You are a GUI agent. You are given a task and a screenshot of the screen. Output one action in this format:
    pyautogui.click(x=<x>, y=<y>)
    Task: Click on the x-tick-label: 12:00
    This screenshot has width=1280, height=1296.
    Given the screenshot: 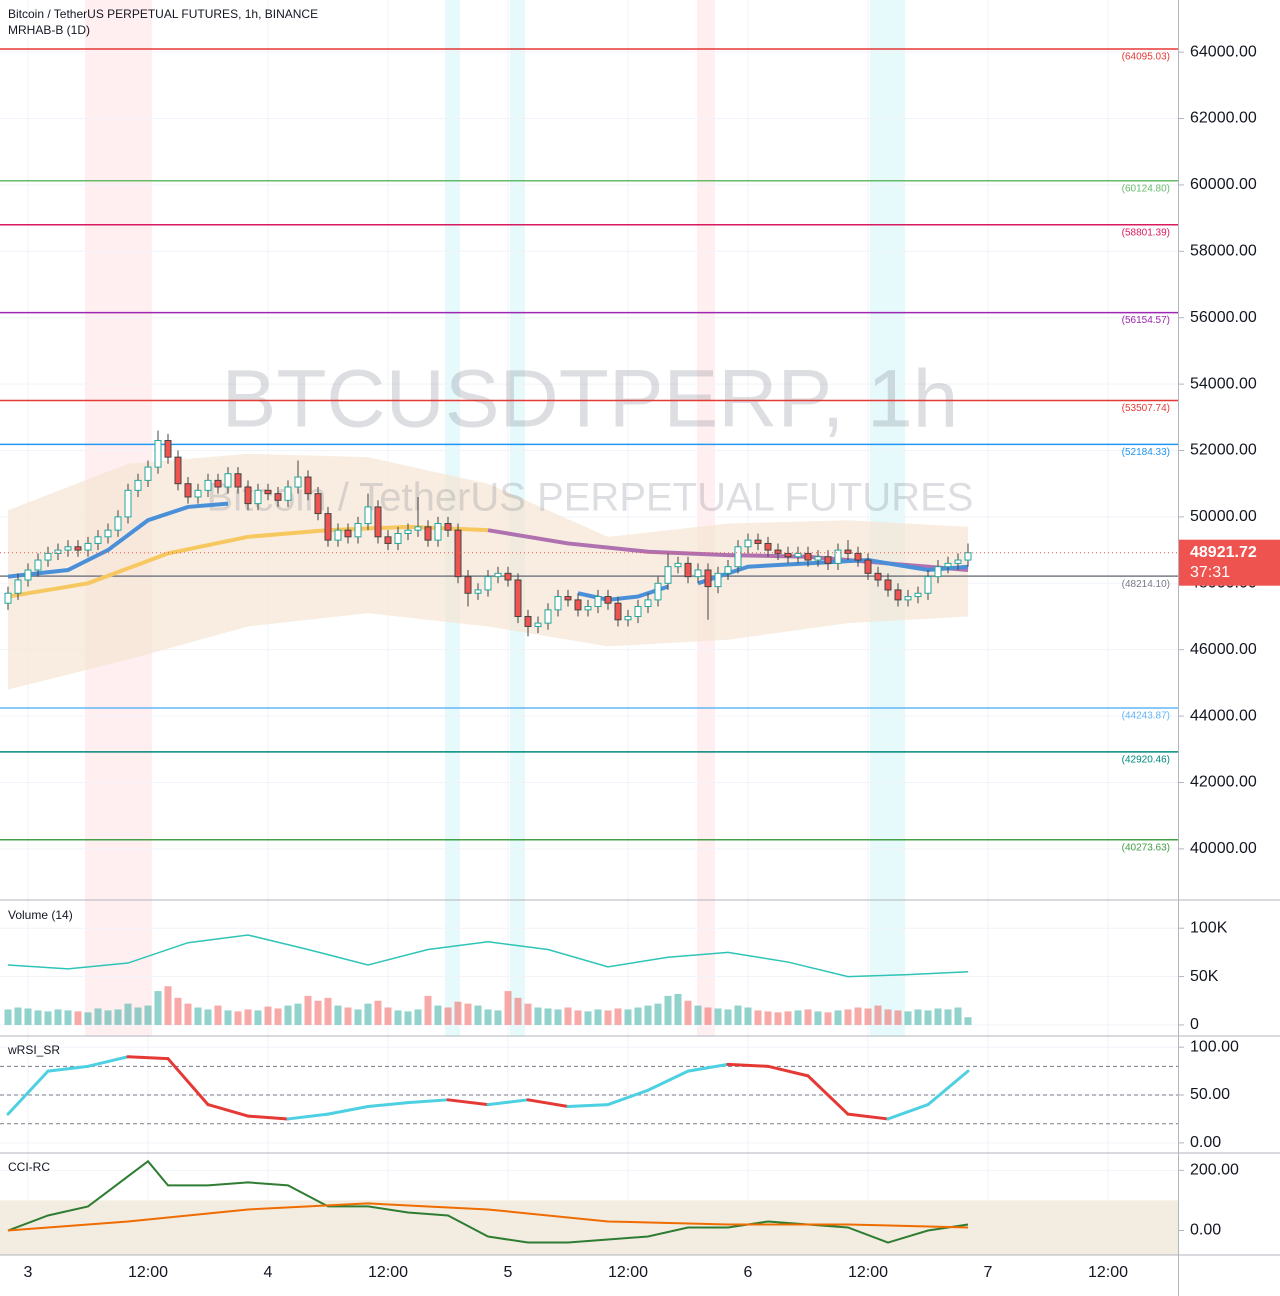 What is the action you would take?
    pyautogui.click(x=628, y=1272)
    